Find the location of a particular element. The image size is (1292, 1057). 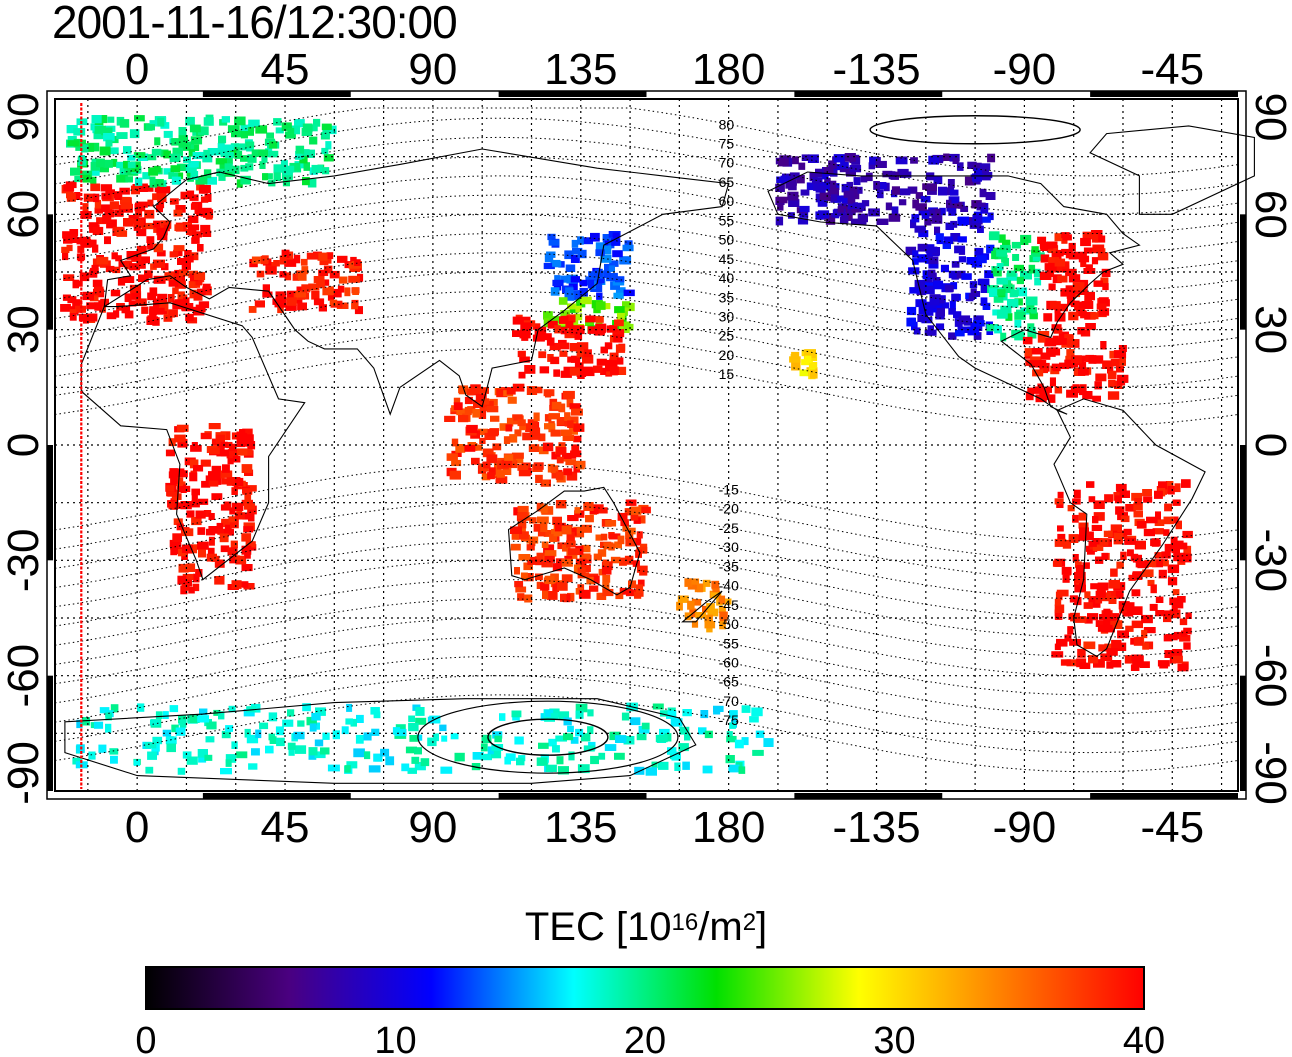

y-tick-label-left: 90 is located at coordinates (24, 117).